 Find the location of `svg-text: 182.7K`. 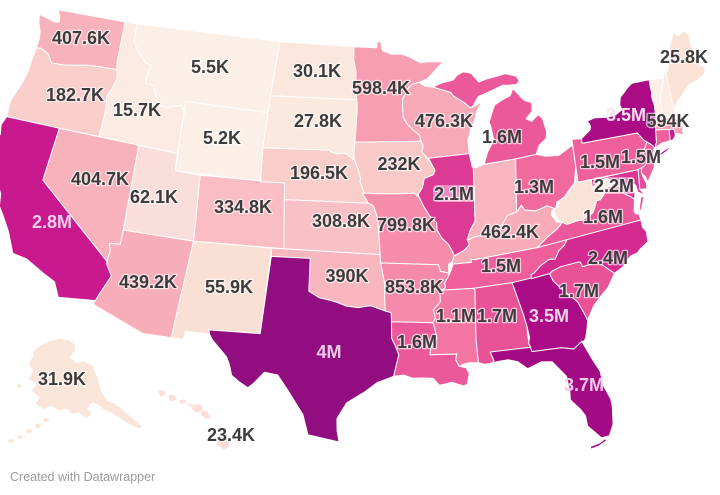

svg-text: 182.7K is located at coordinates (75, 95).